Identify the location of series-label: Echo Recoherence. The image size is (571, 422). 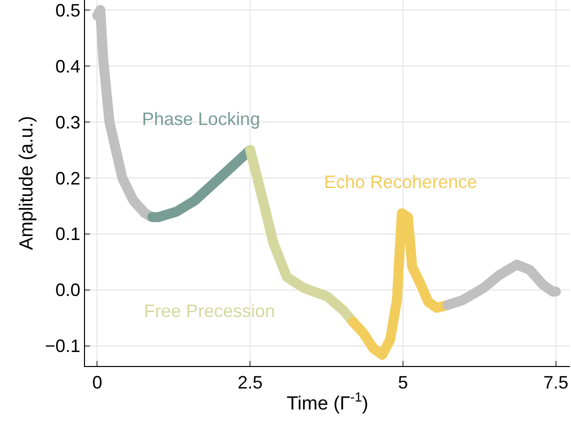
(401, 182).